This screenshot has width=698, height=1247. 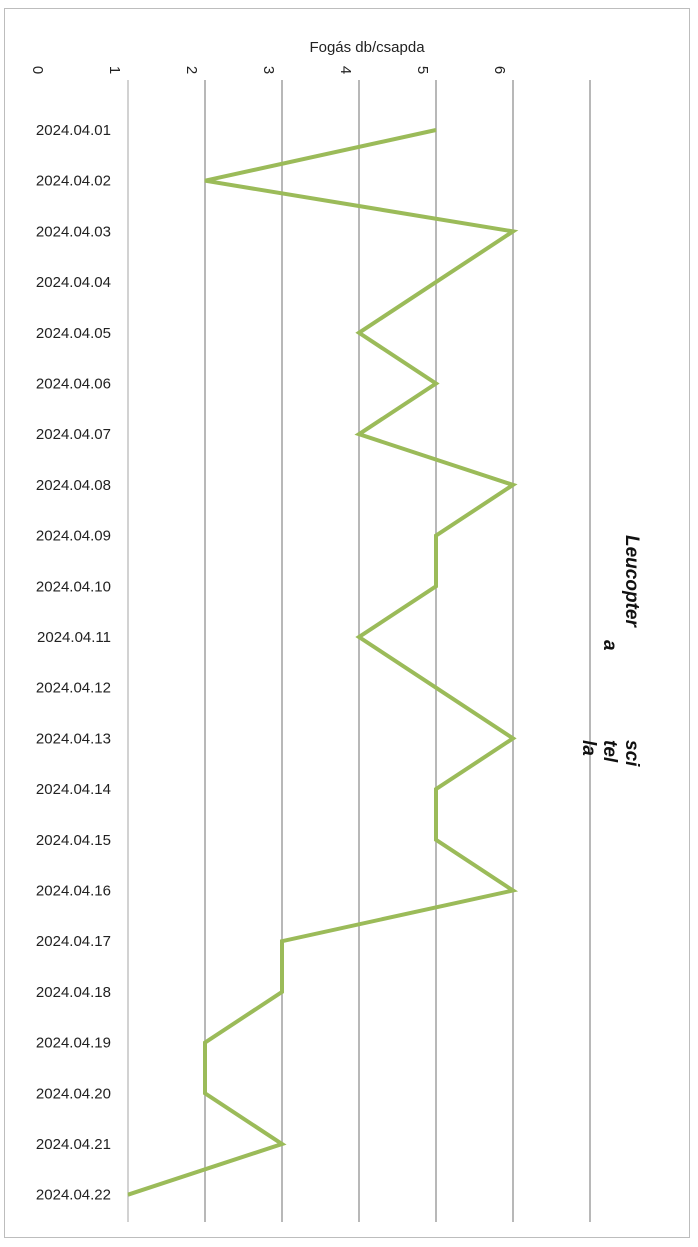 I want to click on title-line: a, so click(x=609, y=645).